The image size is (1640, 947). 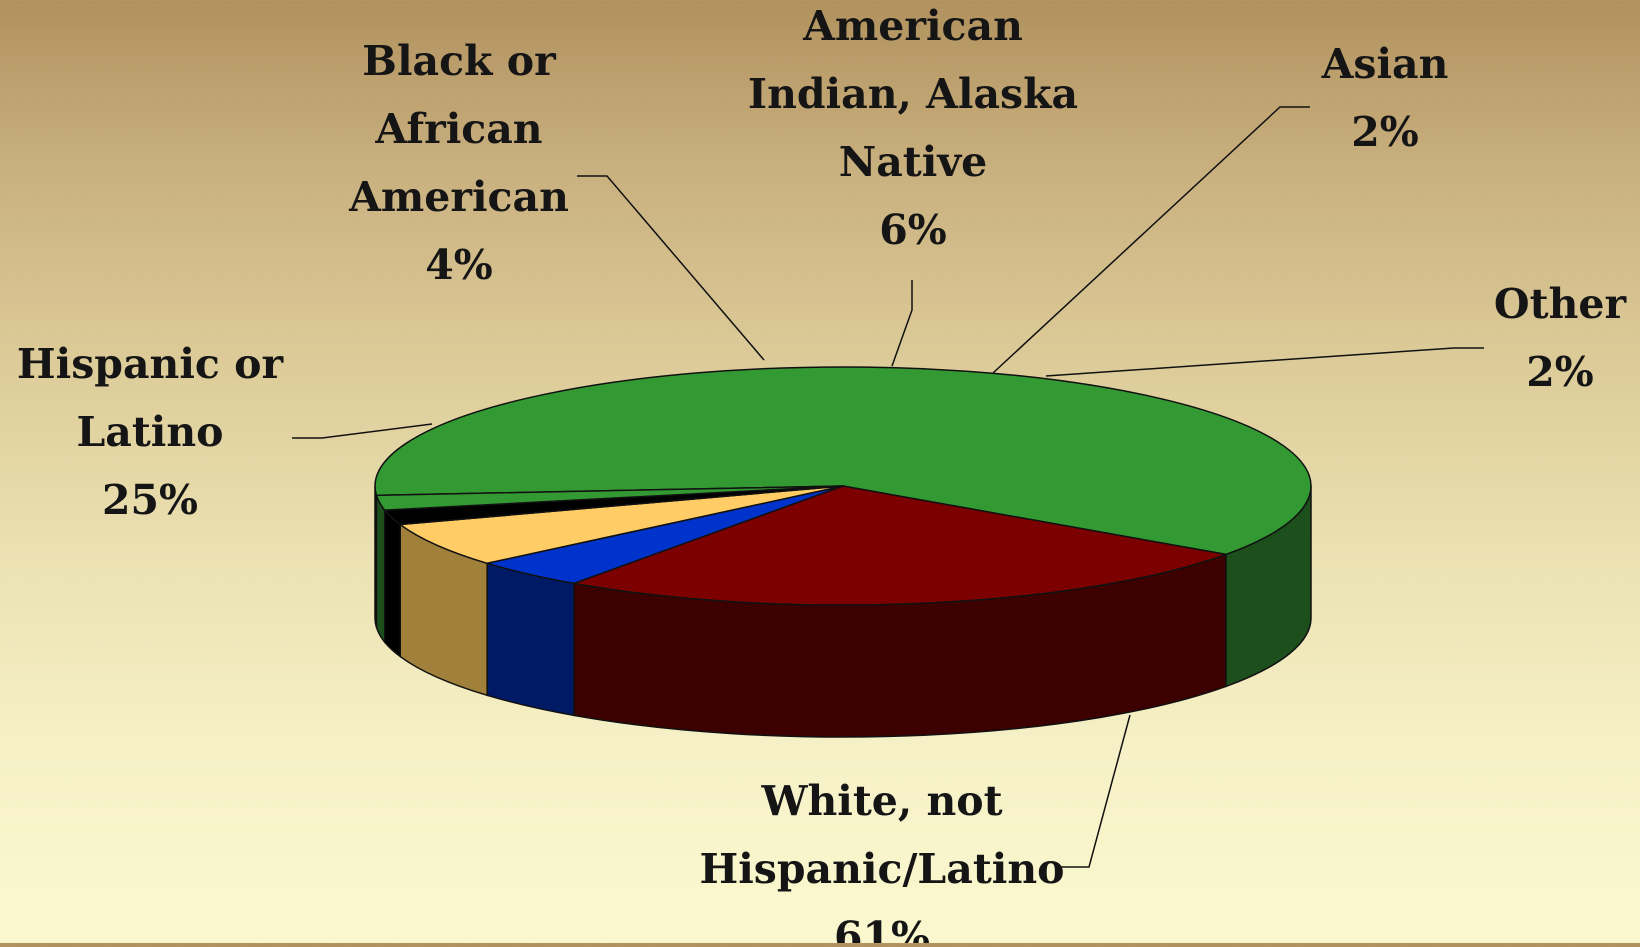 I want to click on pie-top, so click(x=843, y=486).